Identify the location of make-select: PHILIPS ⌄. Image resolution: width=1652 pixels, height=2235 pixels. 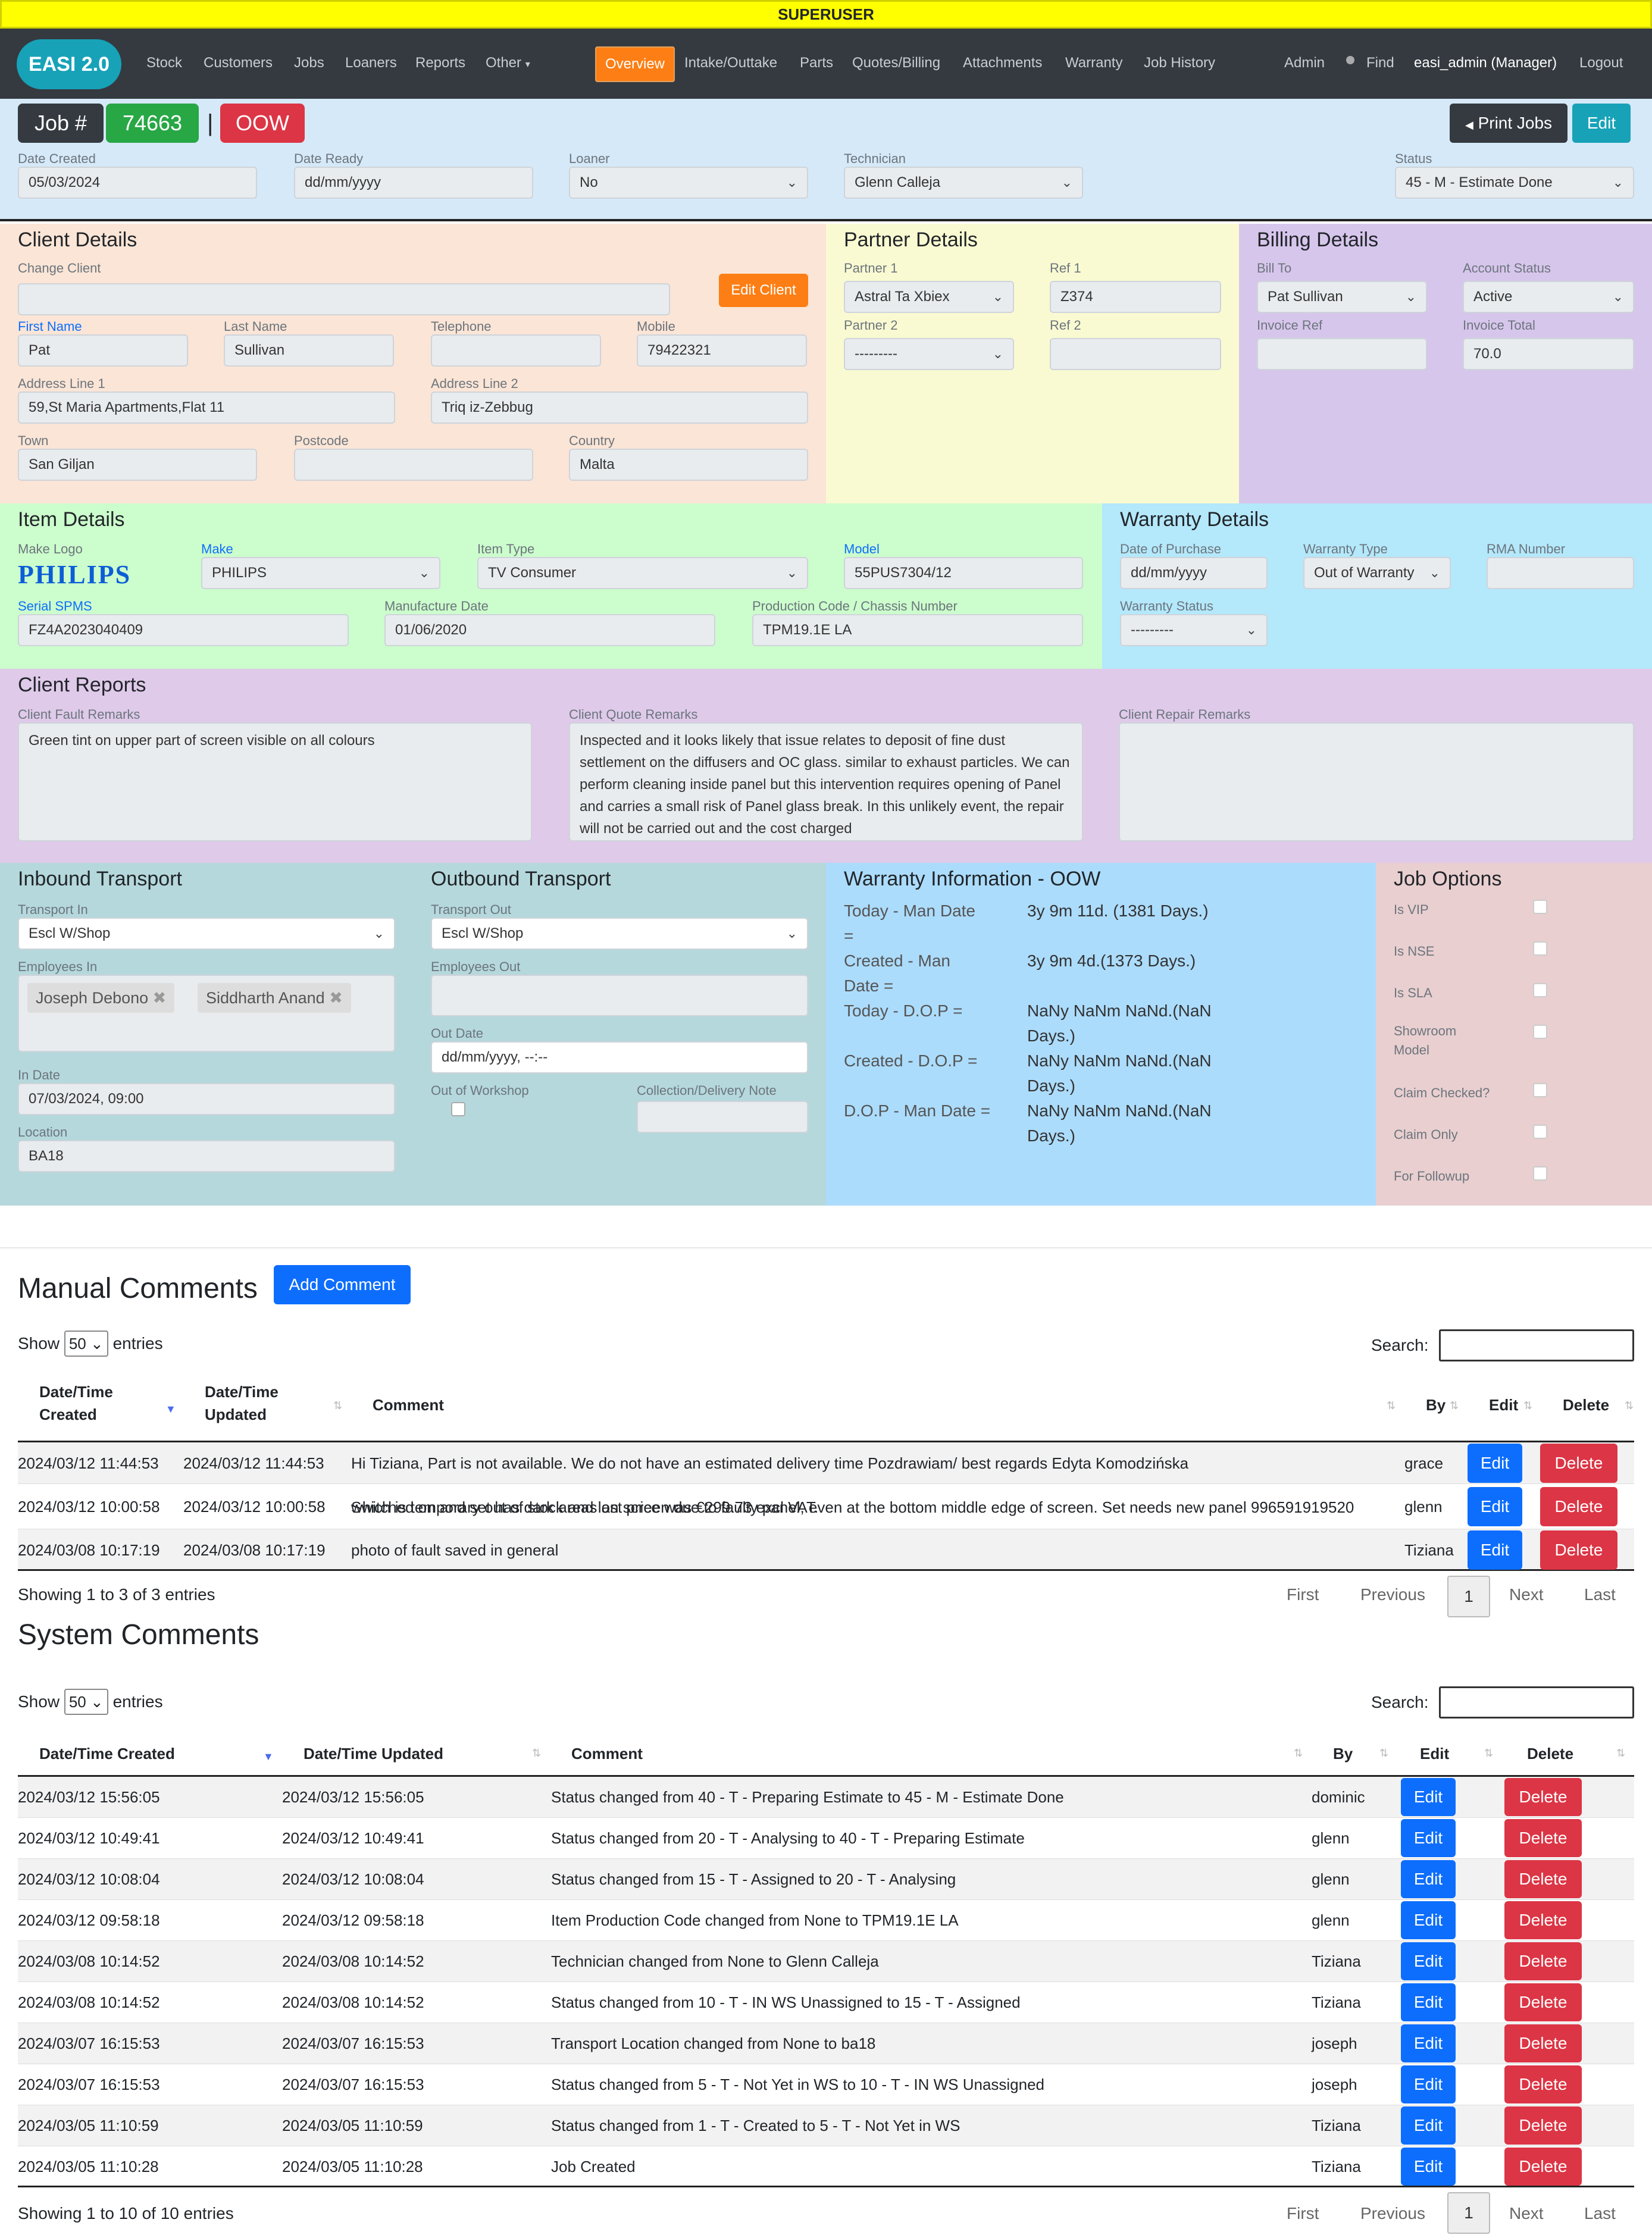
(320, 573).